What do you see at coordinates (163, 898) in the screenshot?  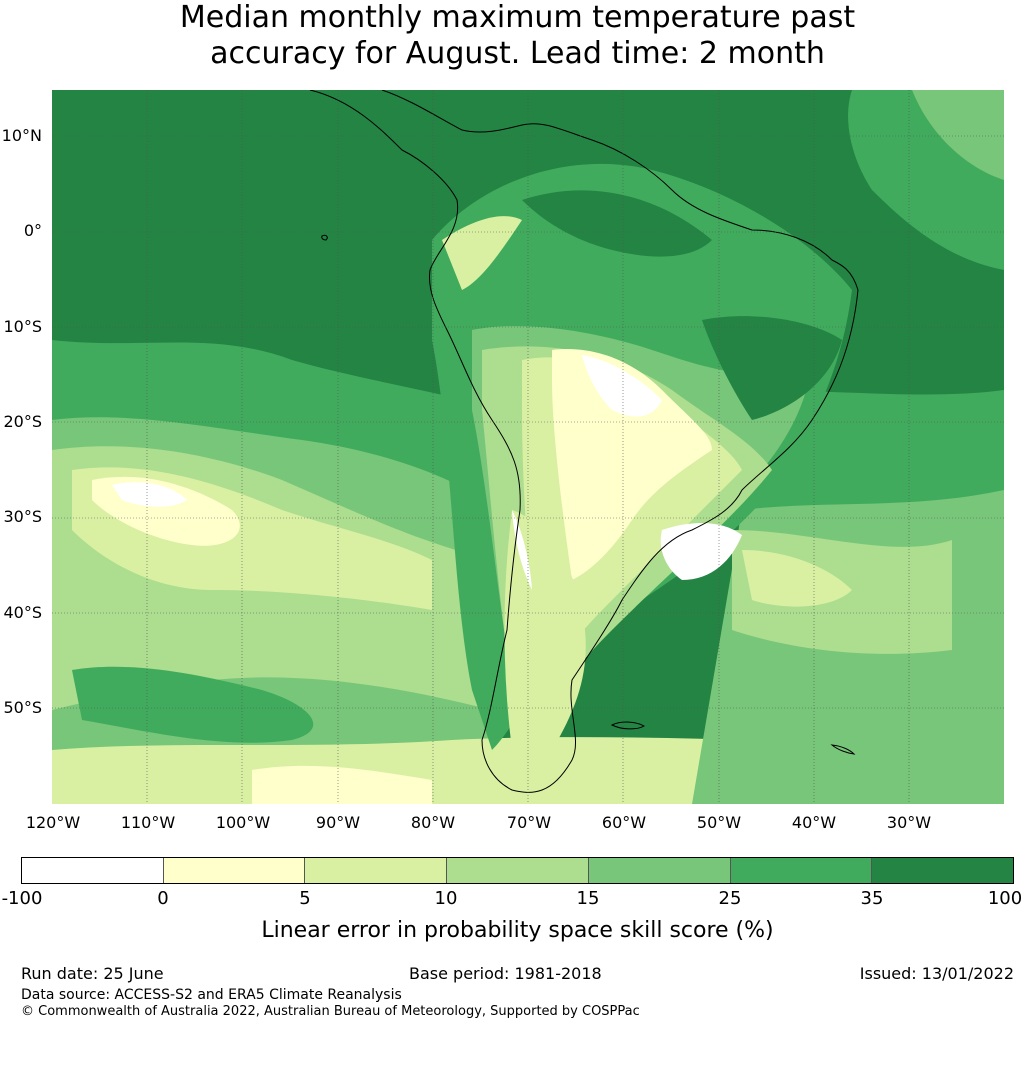 I see `colorbar-tick: 0` at bounding box center [163, 898].